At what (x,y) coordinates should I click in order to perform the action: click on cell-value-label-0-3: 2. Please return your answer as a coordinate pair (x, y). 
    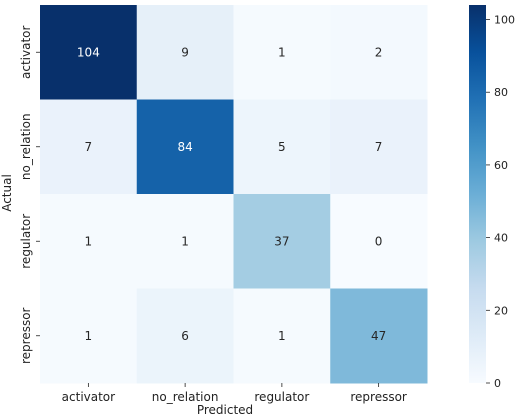
    Looking at the image, I should click on (379, 52).